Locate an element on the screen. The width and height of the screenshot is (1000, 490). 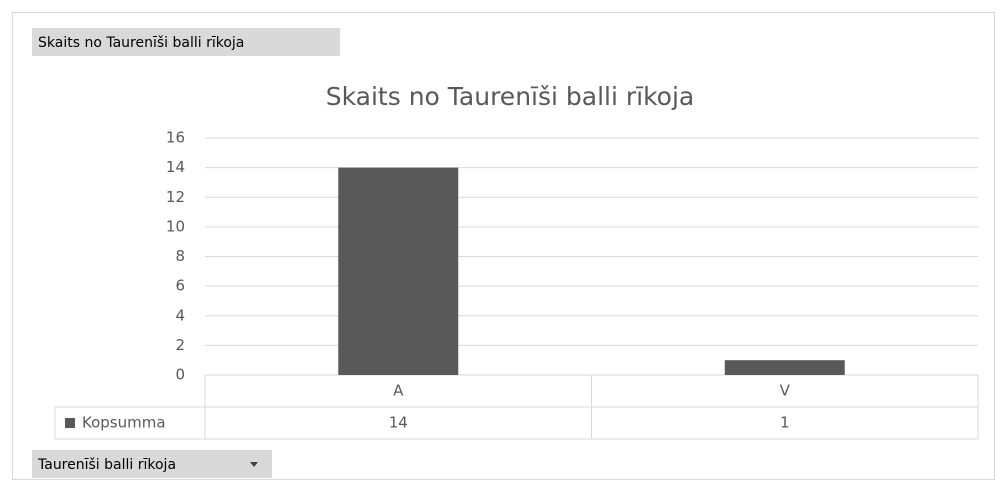
x-tick-label: A is located at coordinates (398, 391).